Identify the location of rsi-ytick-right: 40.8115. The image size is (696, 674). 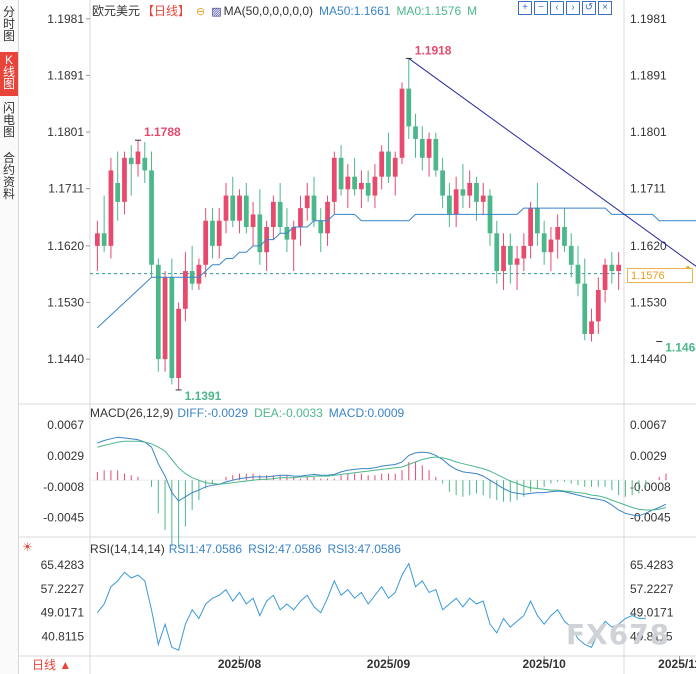
(651, 636).